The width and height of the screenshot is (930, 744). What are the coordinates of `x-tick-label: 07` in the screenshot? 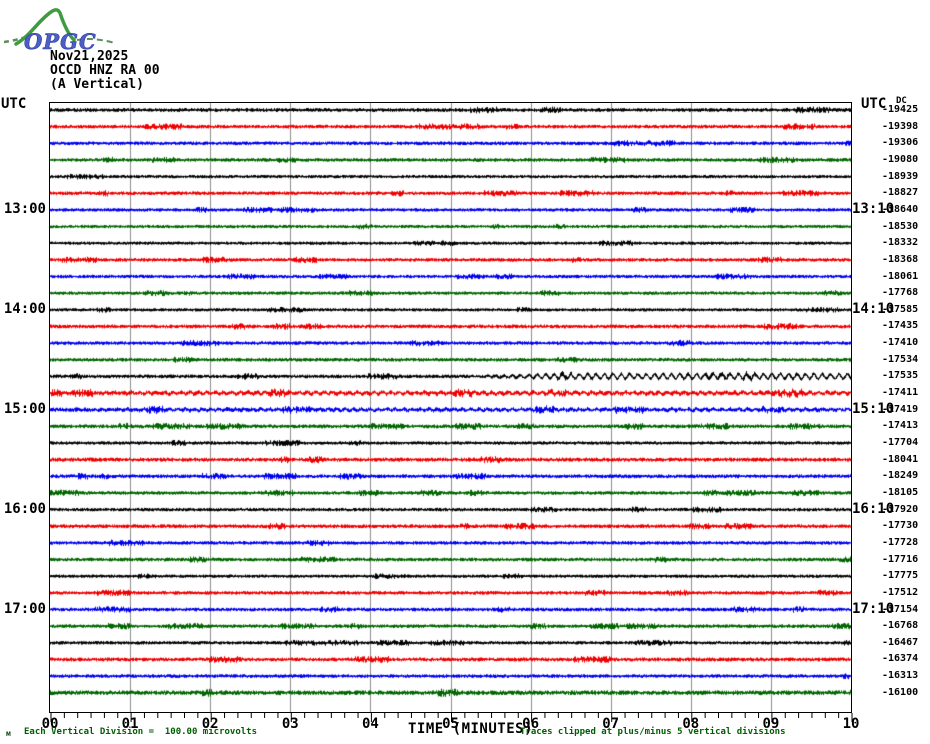 It's located at (611, 724).